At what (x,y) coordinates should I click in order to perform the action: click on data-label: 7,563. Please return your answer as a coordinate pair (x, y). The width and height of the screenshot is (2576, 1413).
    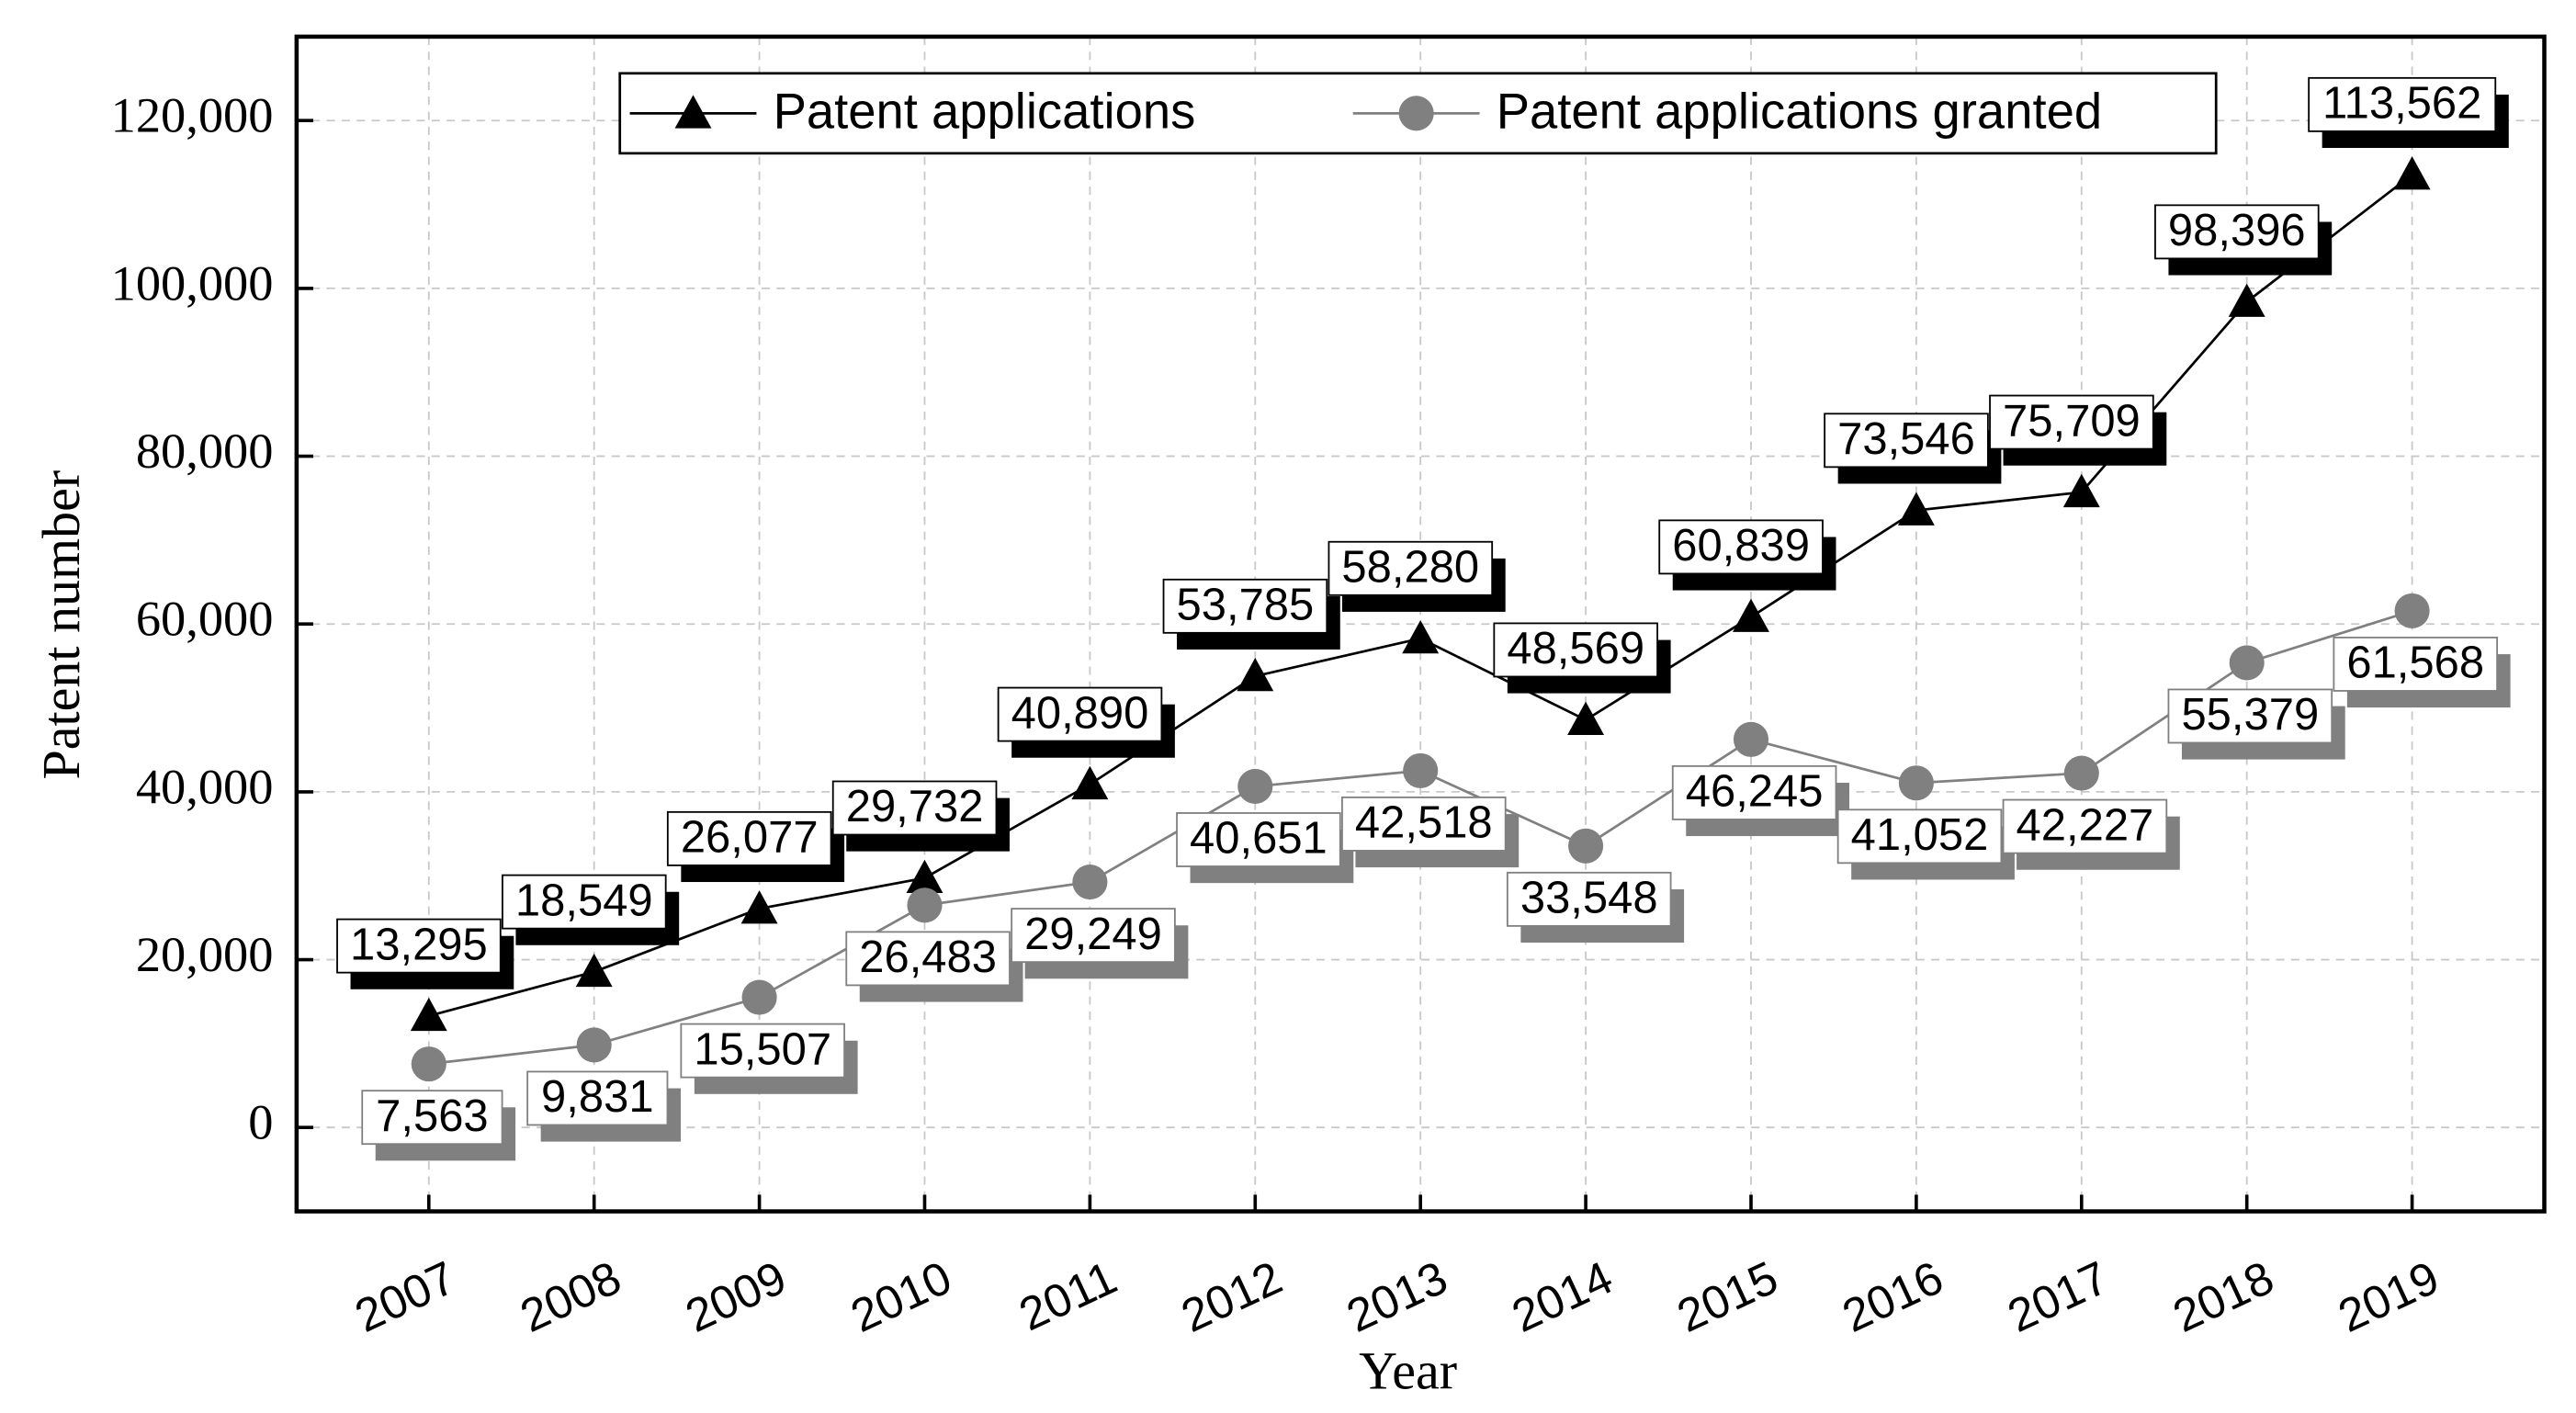
    Looking at the image, I should click on (432, 1116).